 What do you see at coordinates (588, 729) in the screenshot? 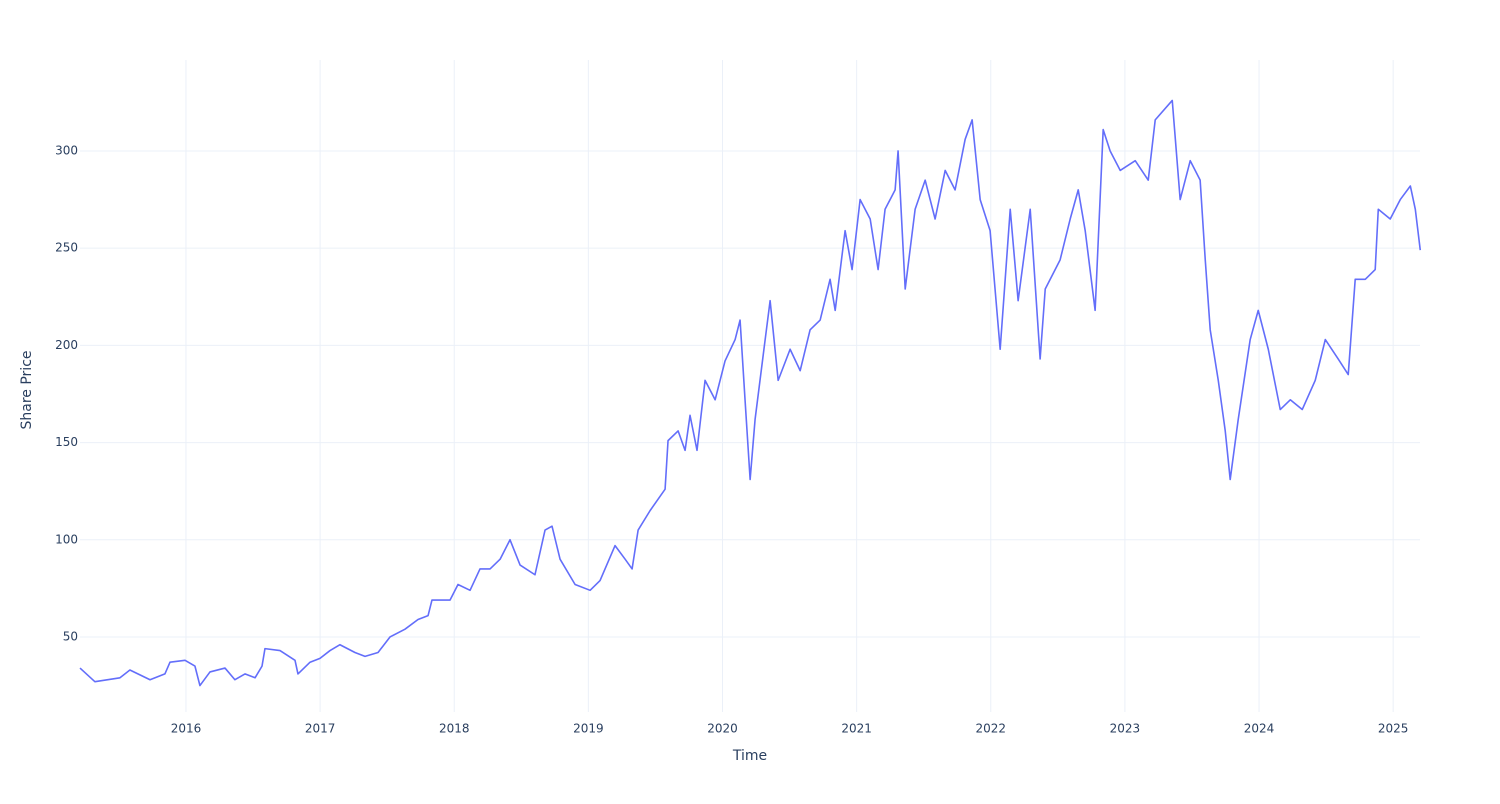
I see `x-tick-label: 2019` at bounding box center [588, 729].